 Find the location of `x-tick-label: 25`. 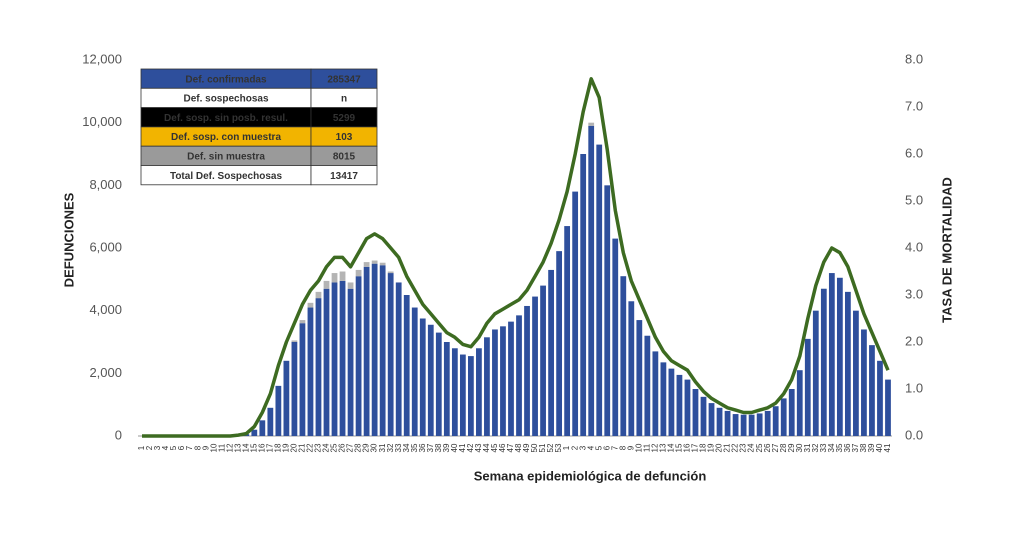

x-tick-label: 25 is located at coordinates (334, 447).